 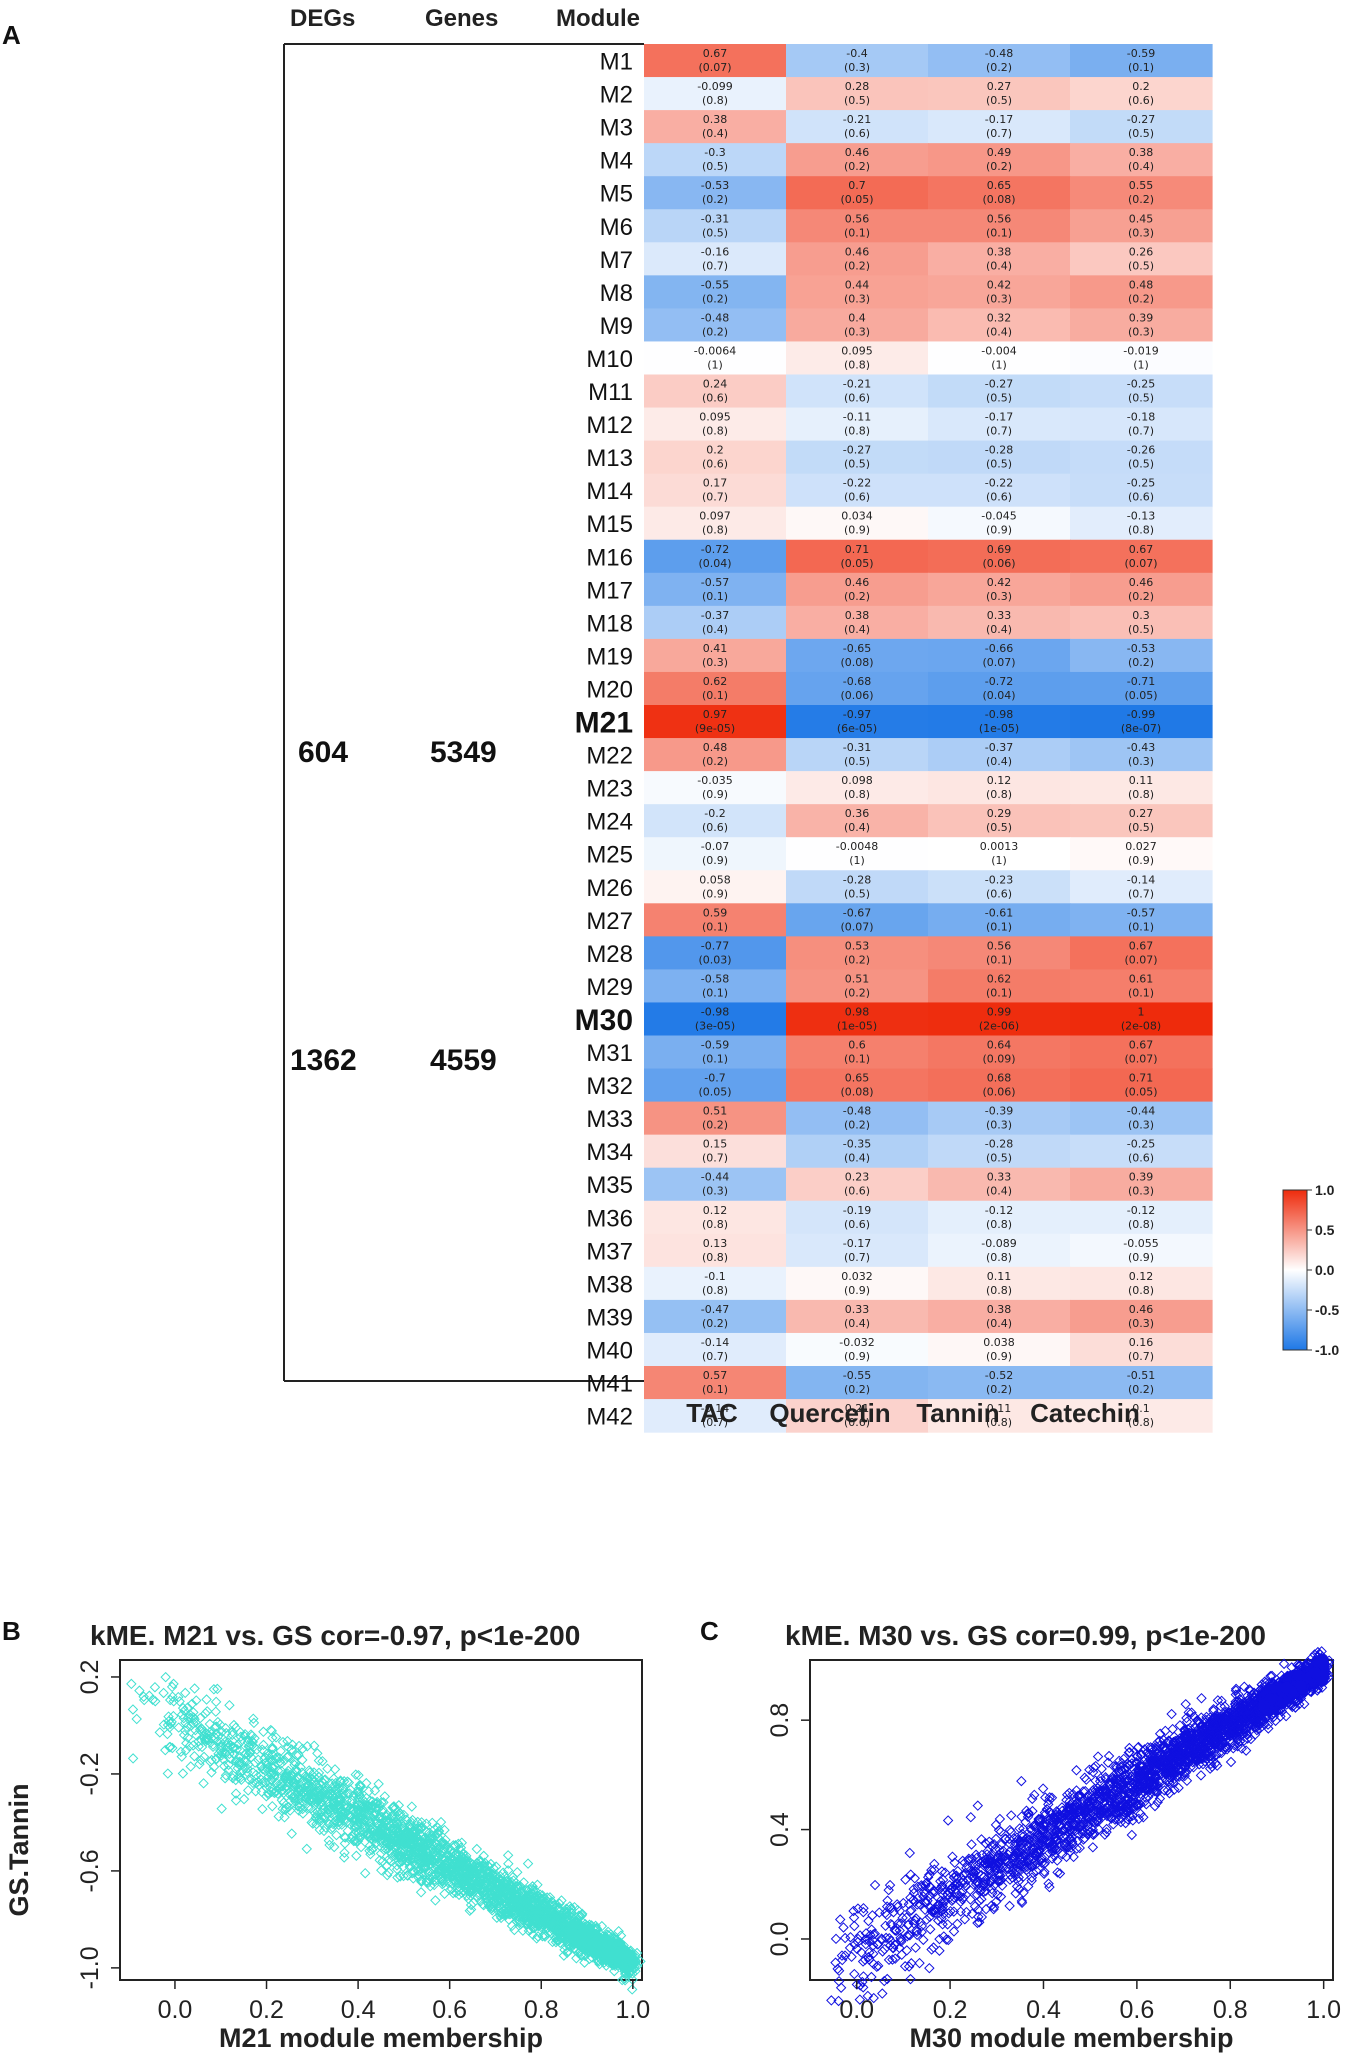 What do you see at coordinates (999, 1383) in the screenshot?
I see `heatmap-cell-M41-Tannin` at bounding box center [999, 1383].